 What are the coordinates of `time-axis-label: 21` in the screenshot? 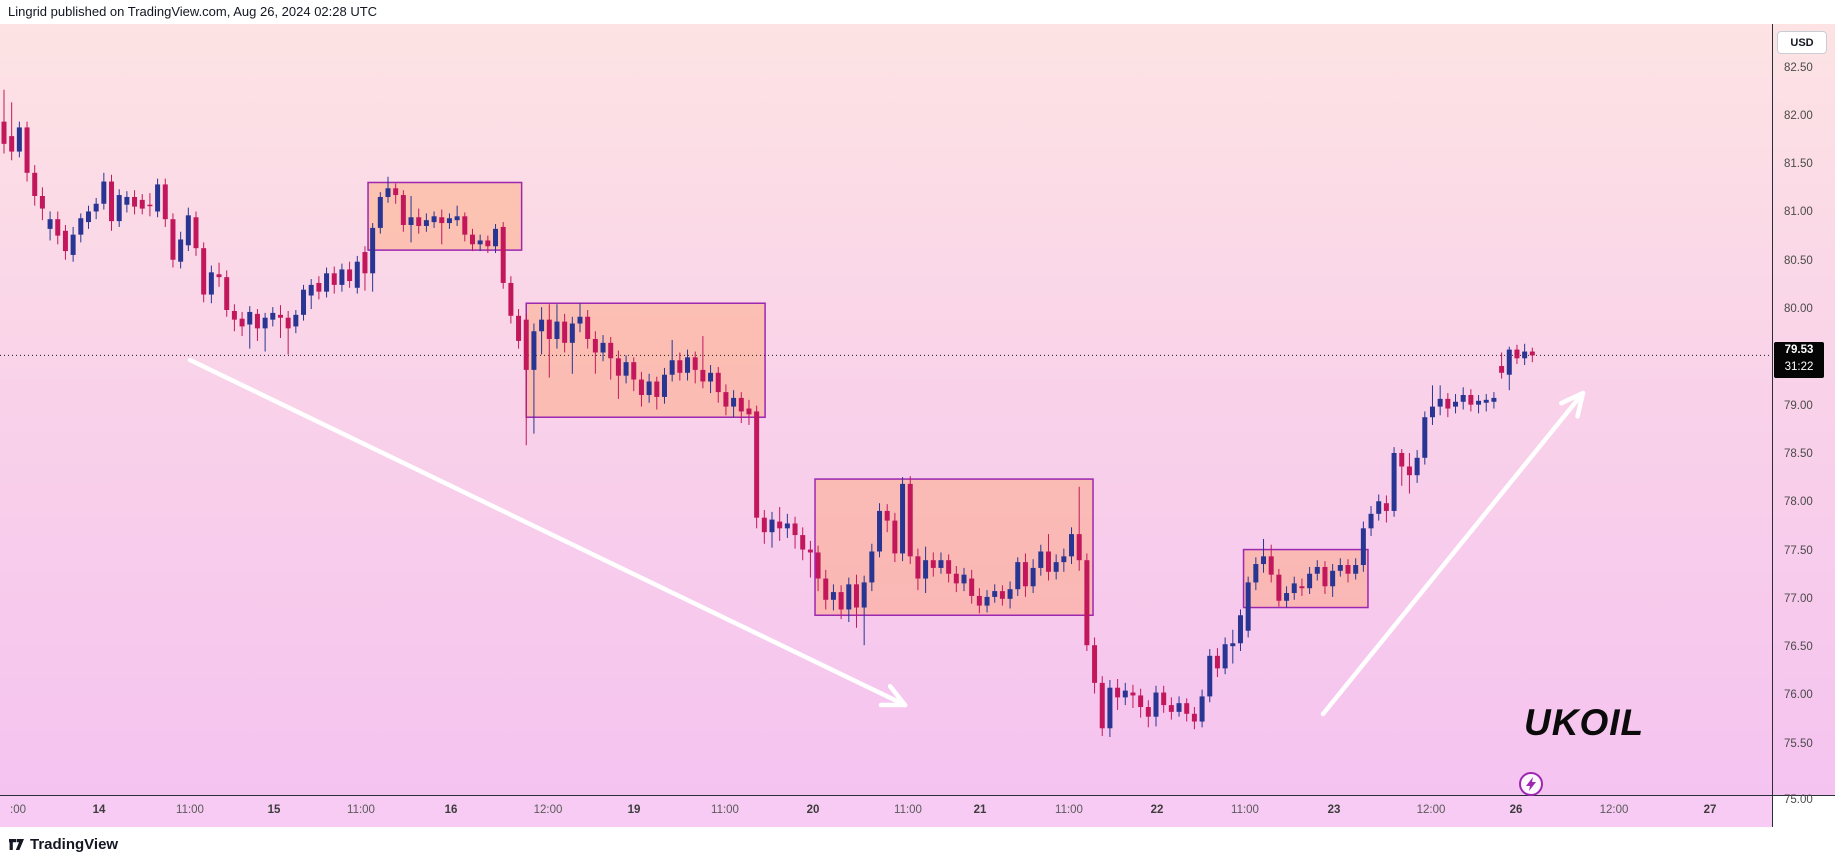 It's located at (980, 810).